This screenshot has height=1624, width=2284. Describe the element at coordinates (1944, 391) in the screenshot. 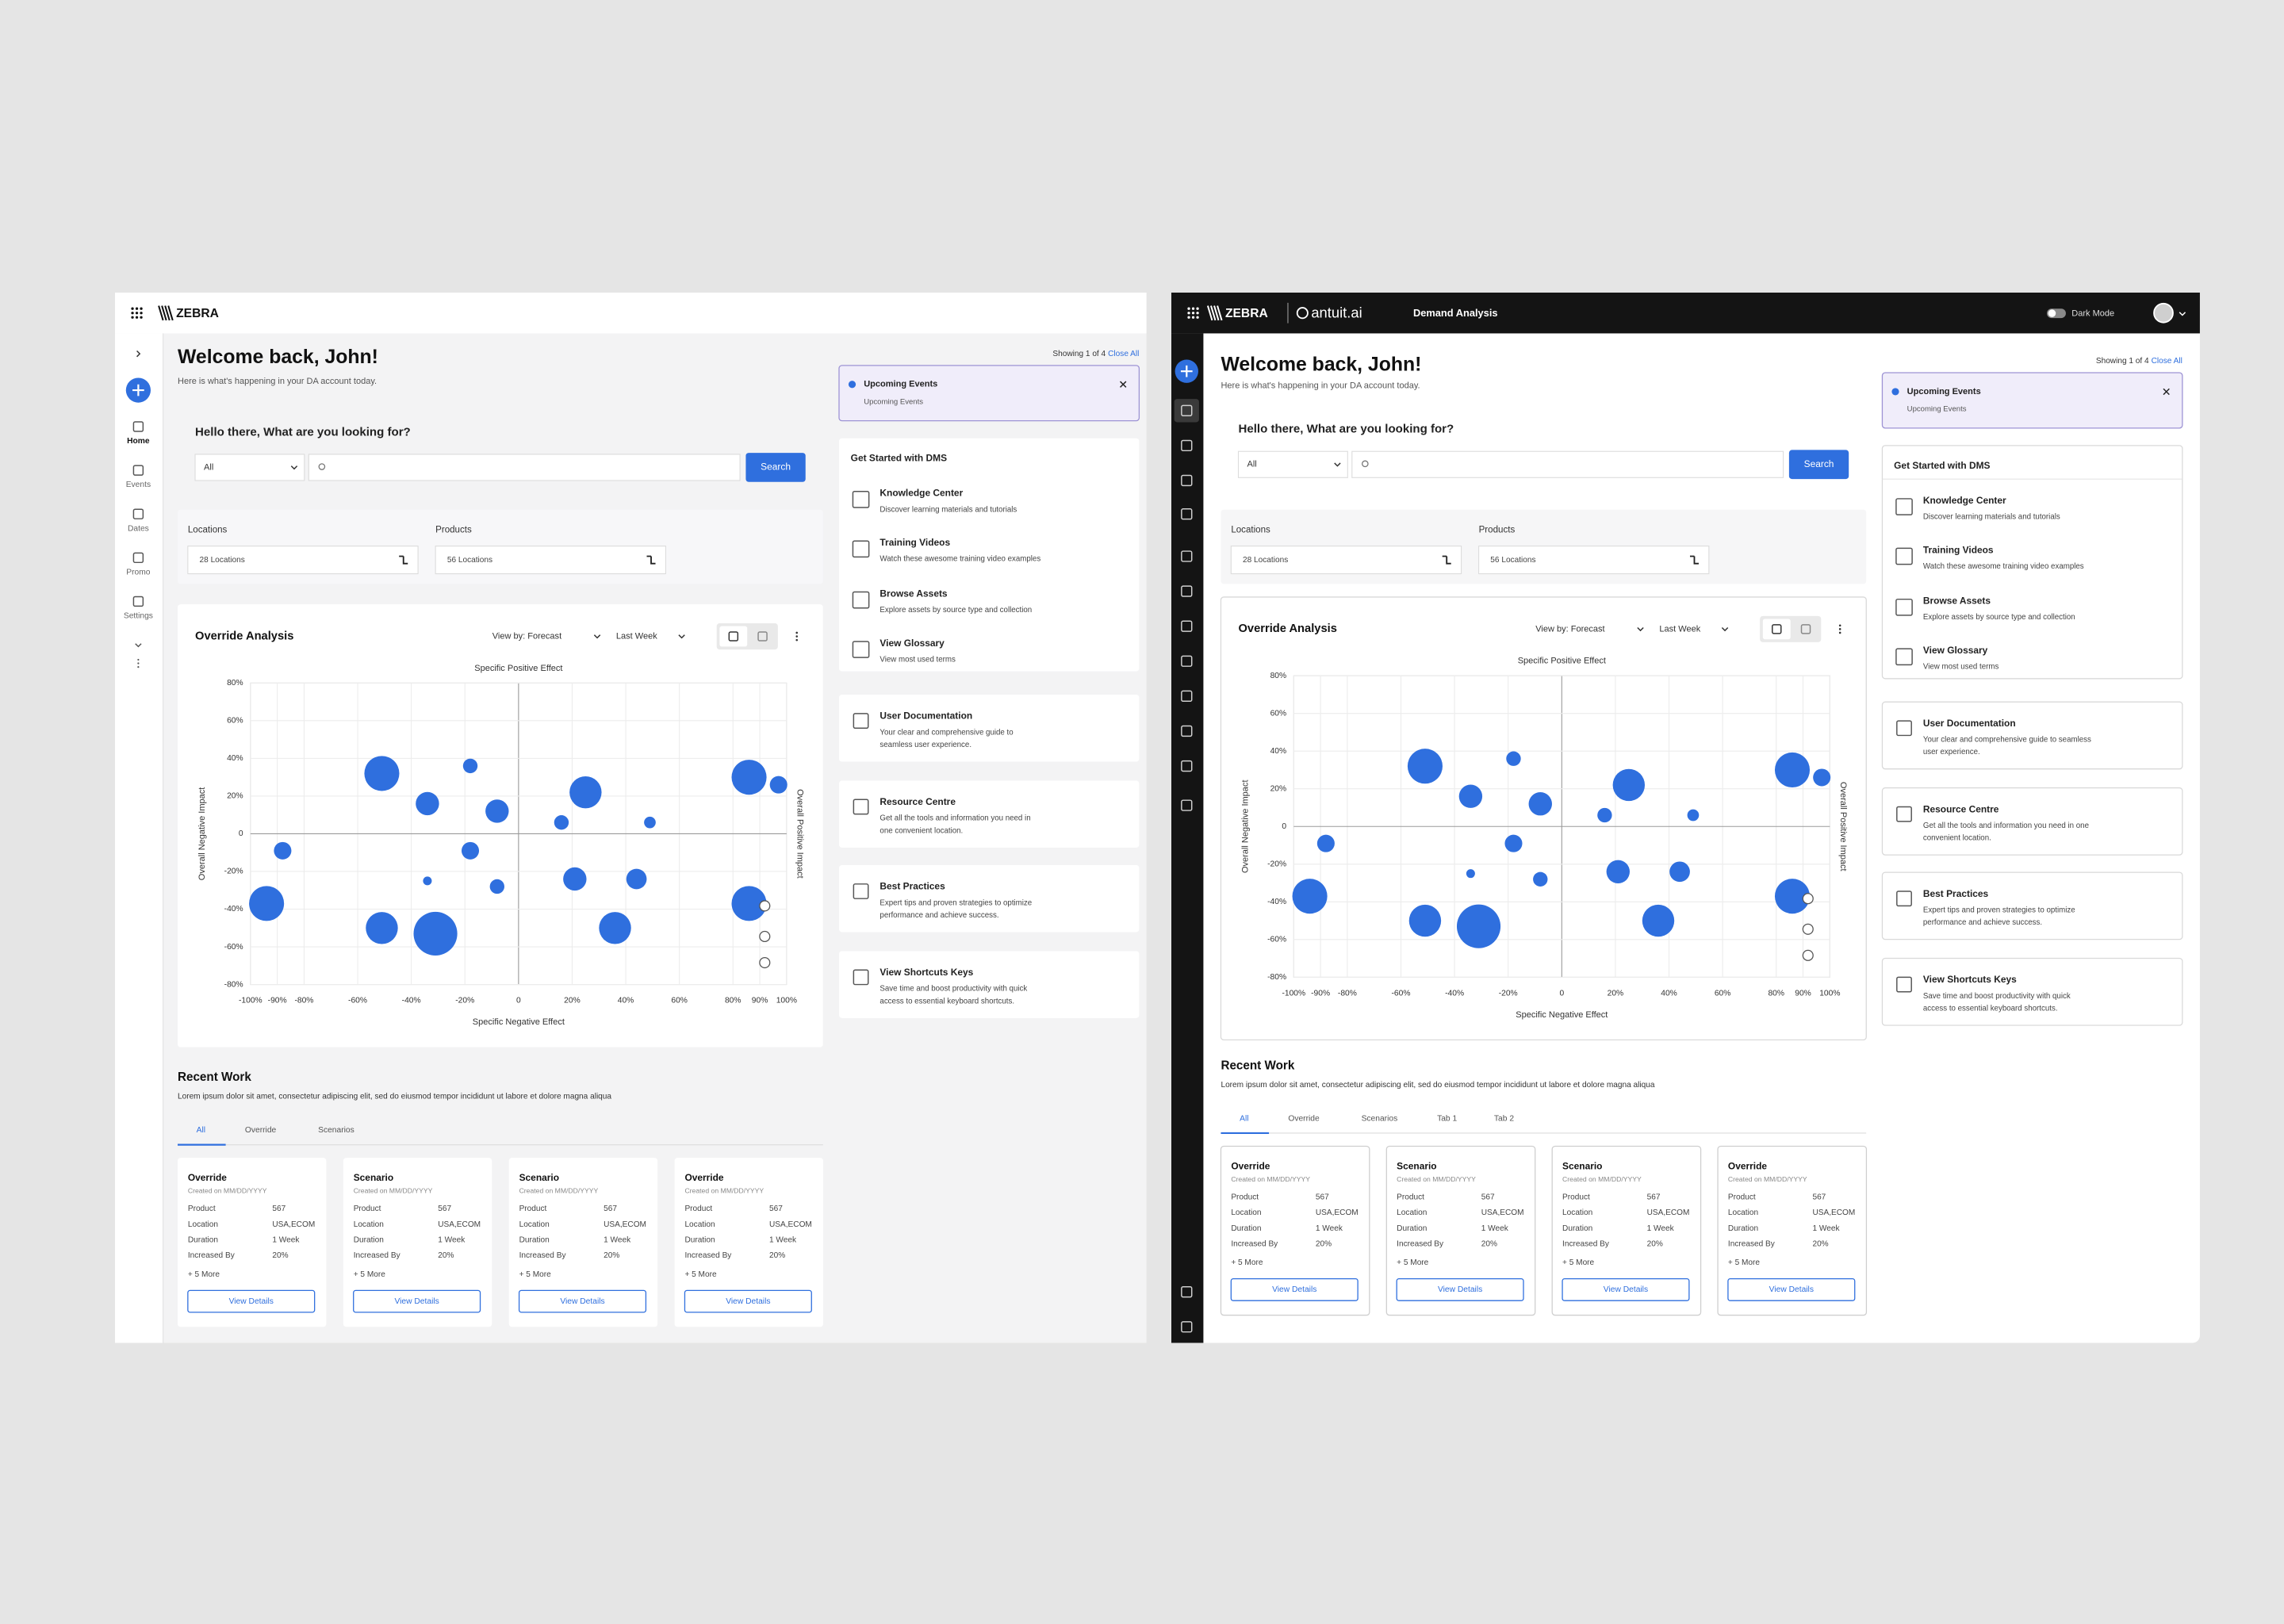

I see `event-title: Upcoming Events` at that location.